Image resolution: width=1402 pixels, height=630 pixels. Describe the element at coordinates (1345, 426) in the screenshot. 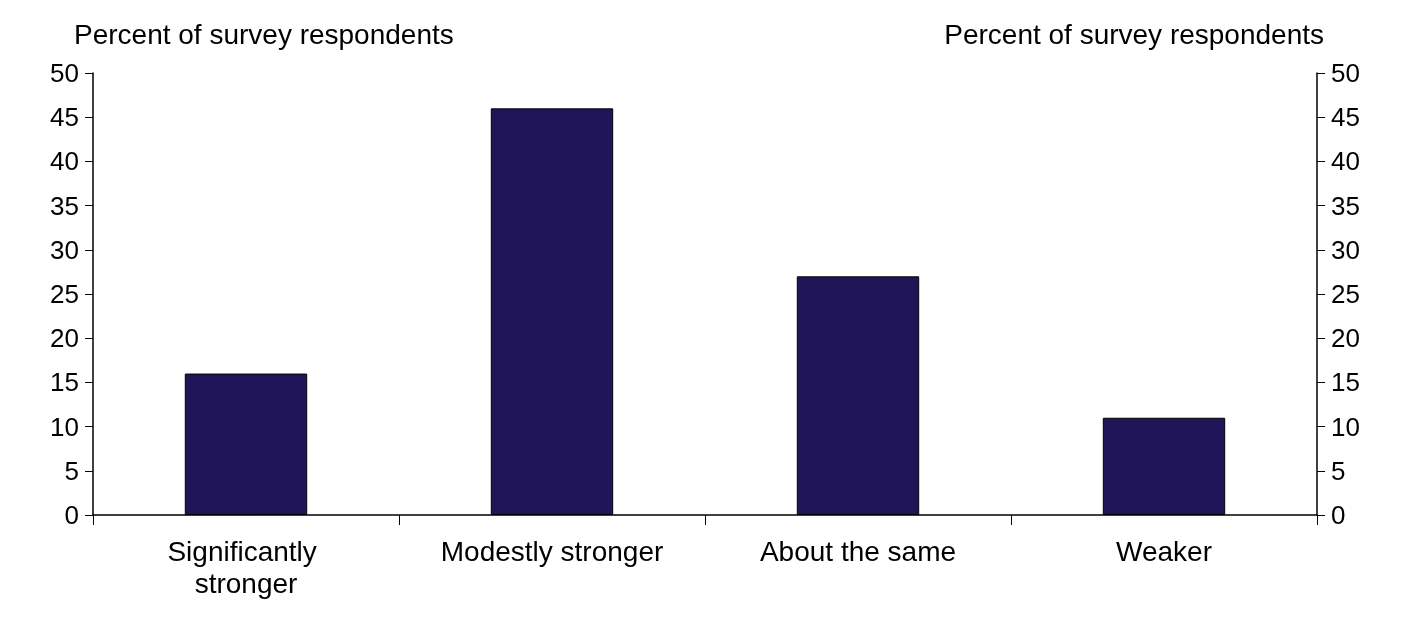

I see `y2-tick-label: 10` at that location.